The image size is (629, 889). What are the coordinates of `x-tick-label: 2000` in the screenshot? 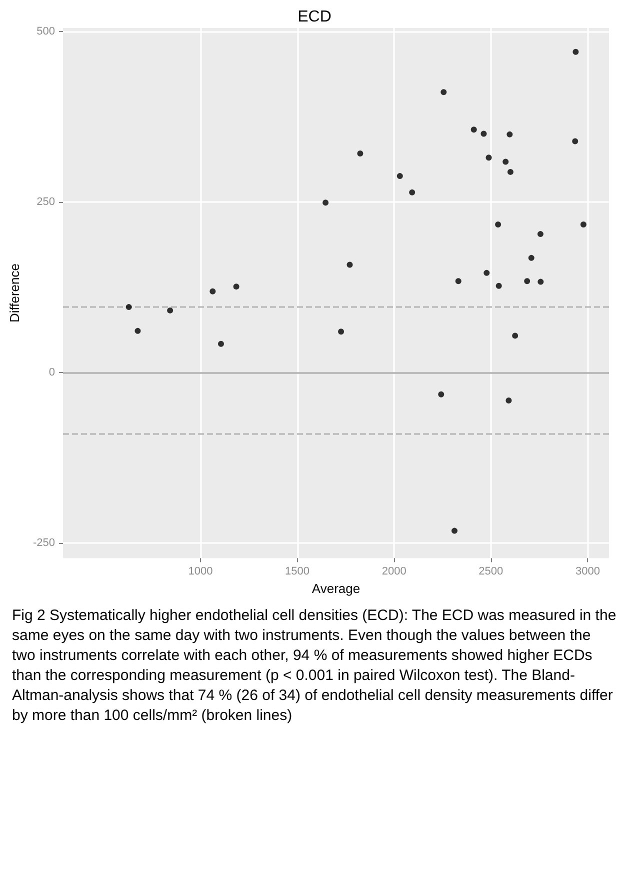 It's located at (394, 572).